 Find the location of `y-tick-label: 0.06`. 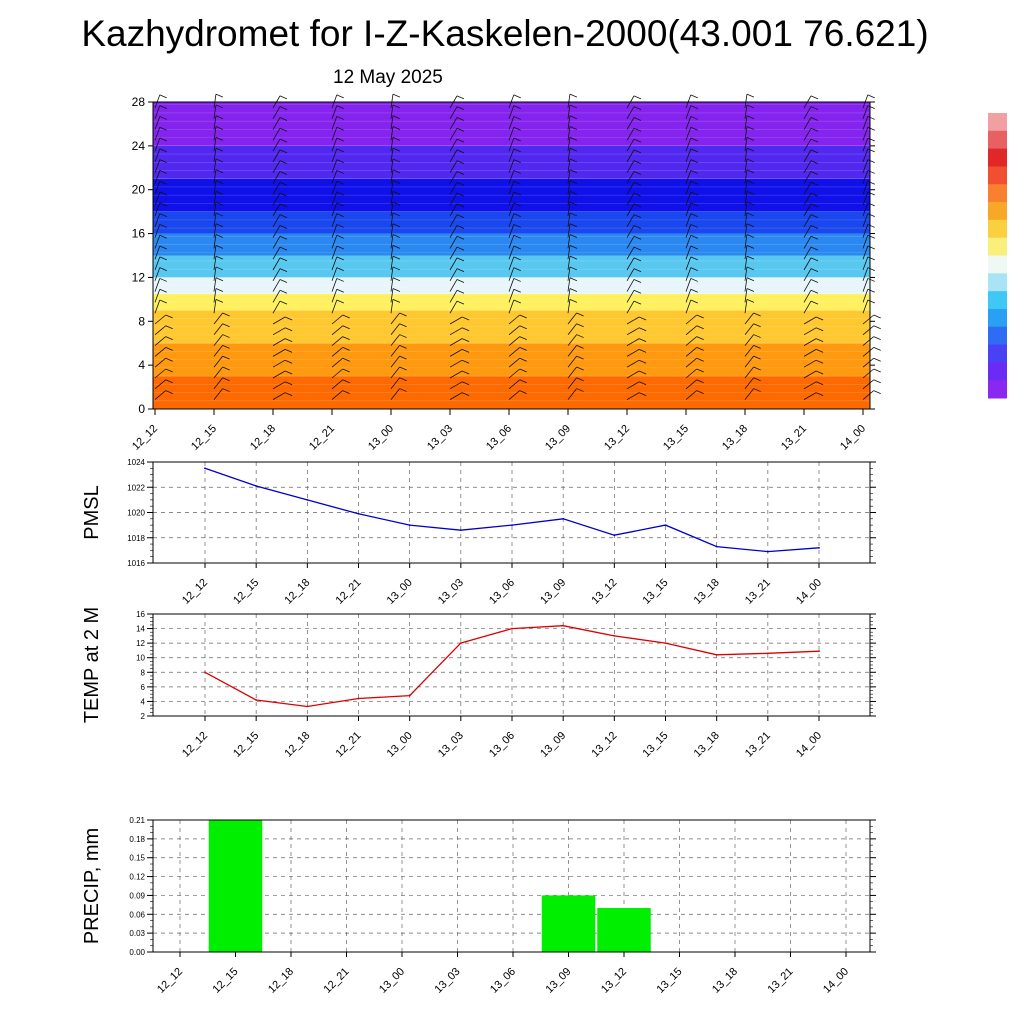

y-tick-label: 0.06 is located at coordinates (137, 914).